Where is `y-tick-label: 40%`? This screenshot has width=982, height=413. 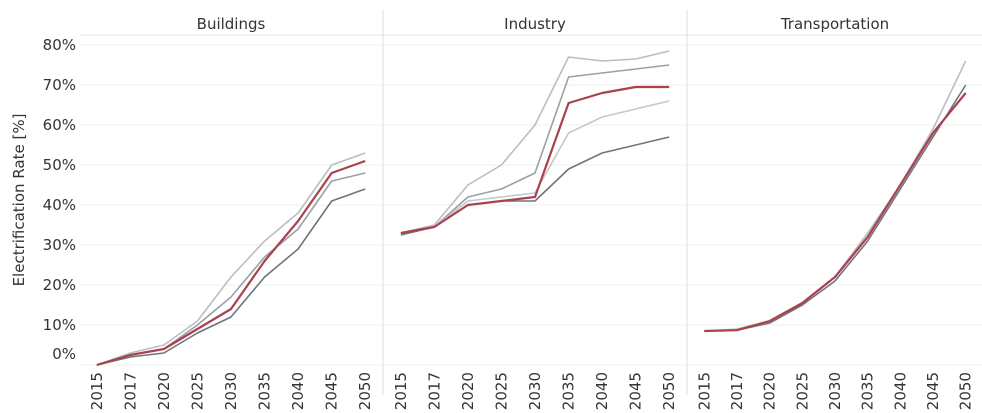 y-tick-label: 40% is located at coordinates (59, 205).